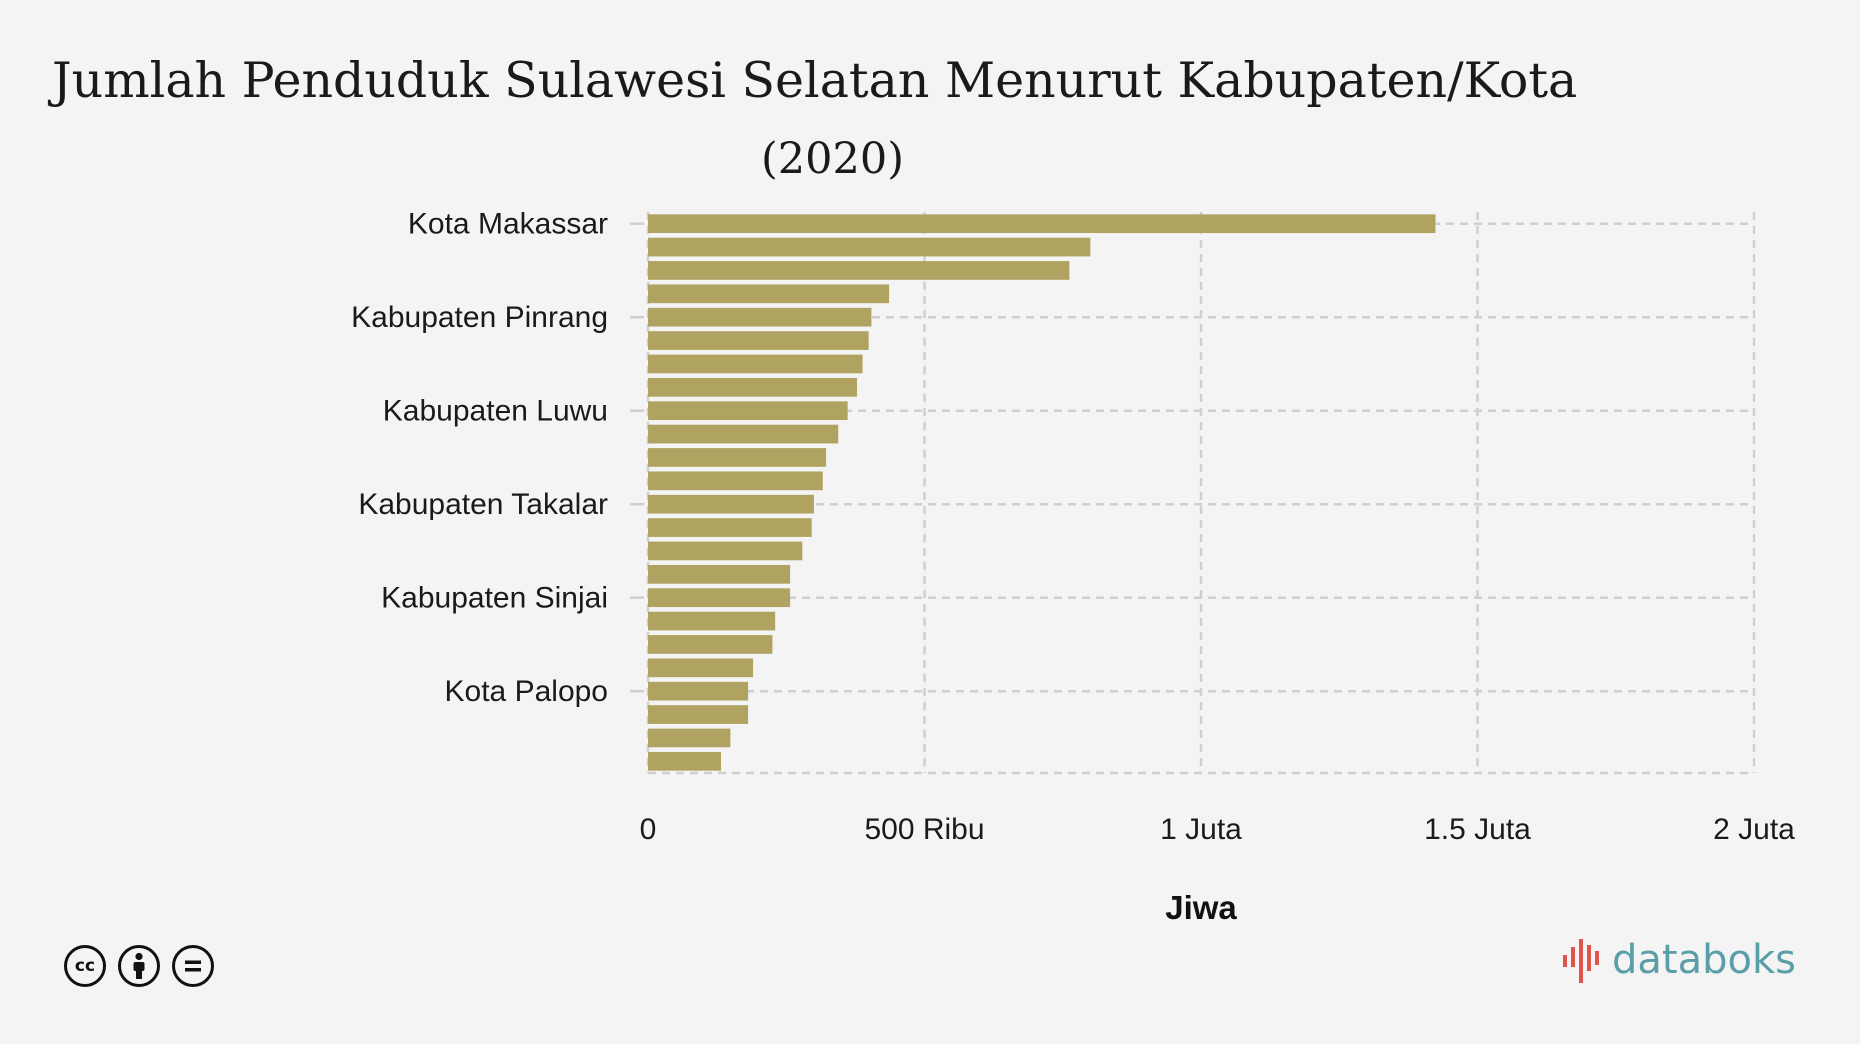 This screenshot has width=1860, height=1044. I want to click on person-glyph, so click(139, 965).